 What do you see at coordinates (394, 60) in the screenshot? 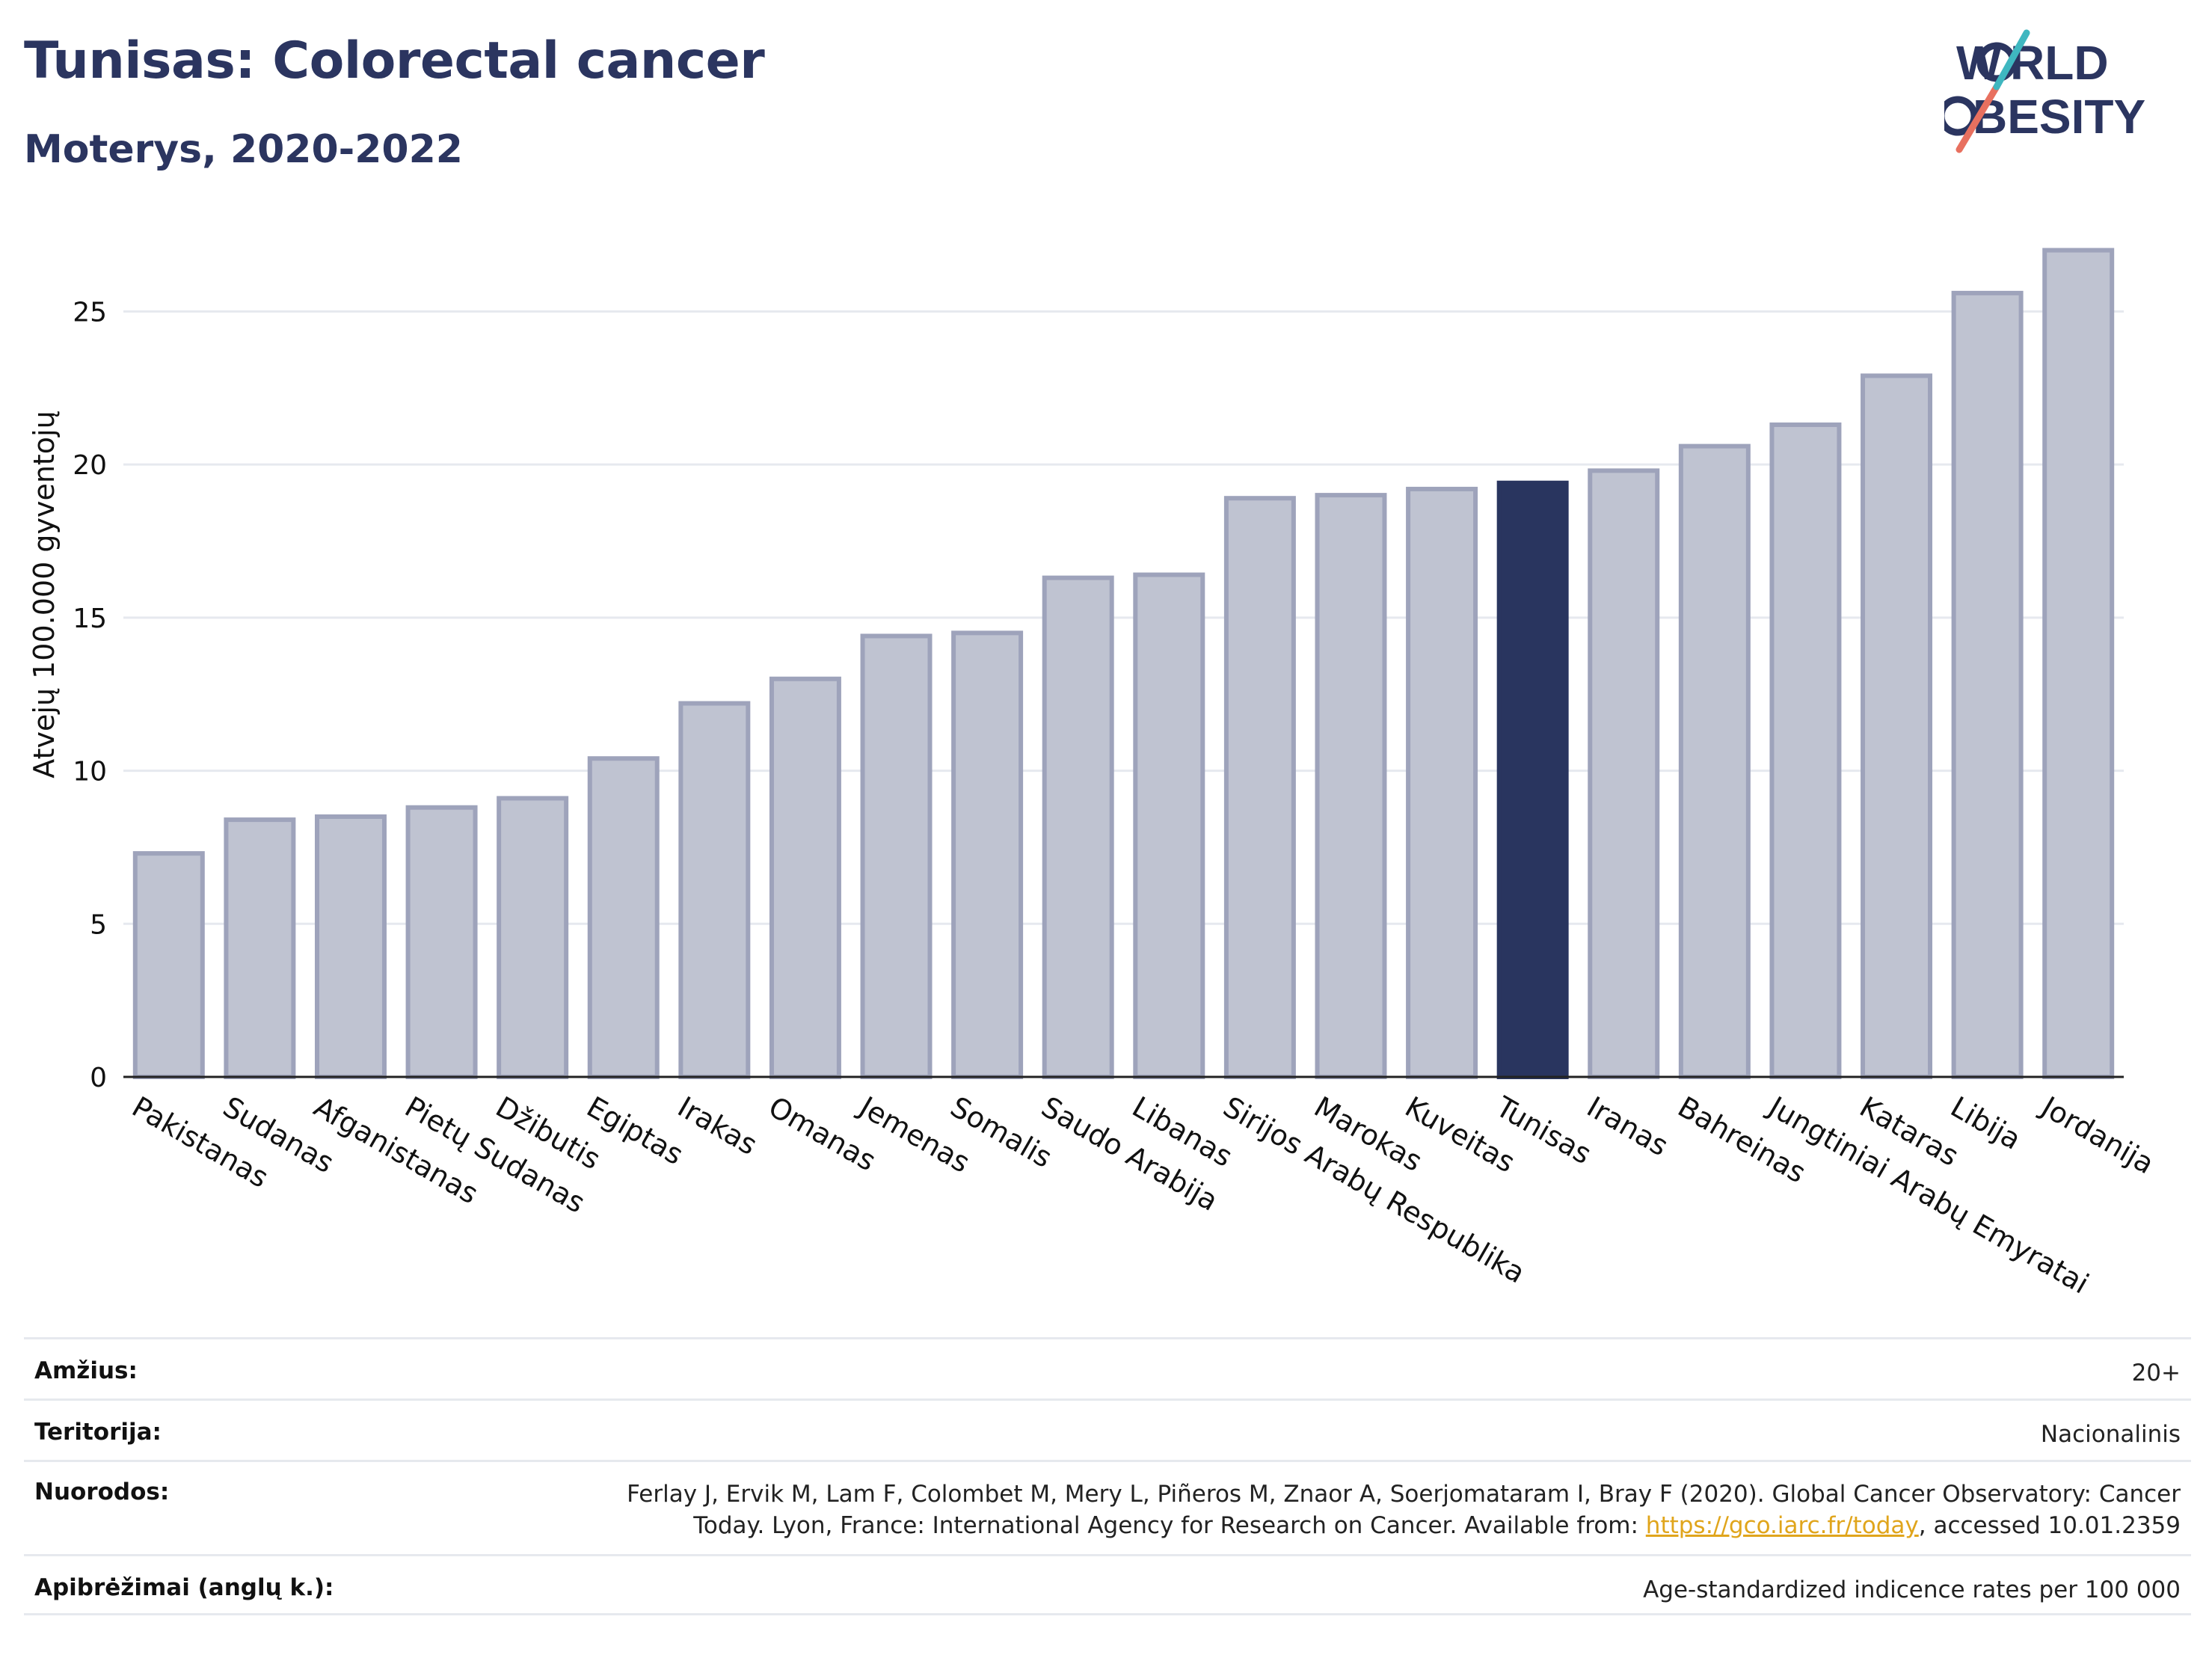
I see `page-title: Tunisas: Colorectal cancer` at bounding box center [394, 60].